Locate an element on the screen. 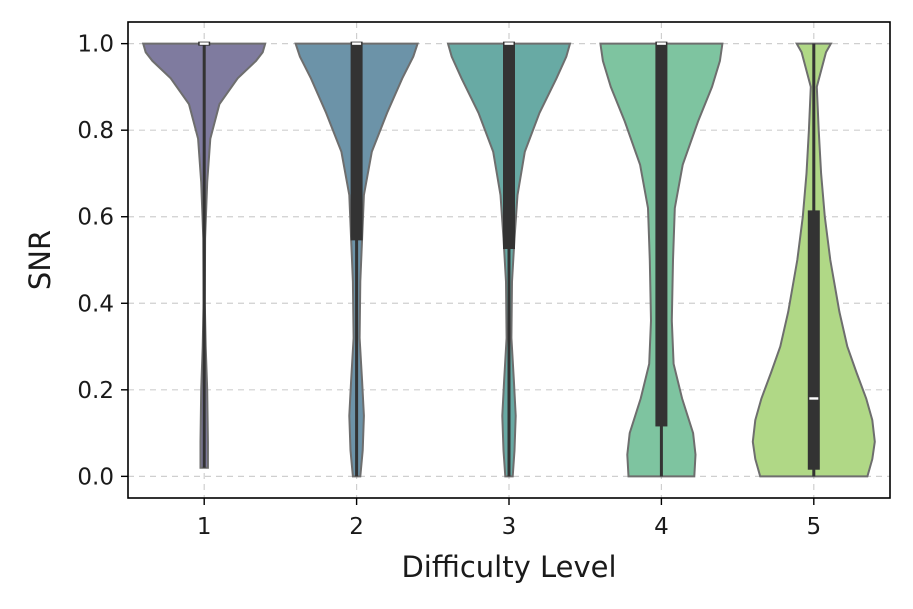  y-tick-label: 0.8 is located at coordinates (95, 131).